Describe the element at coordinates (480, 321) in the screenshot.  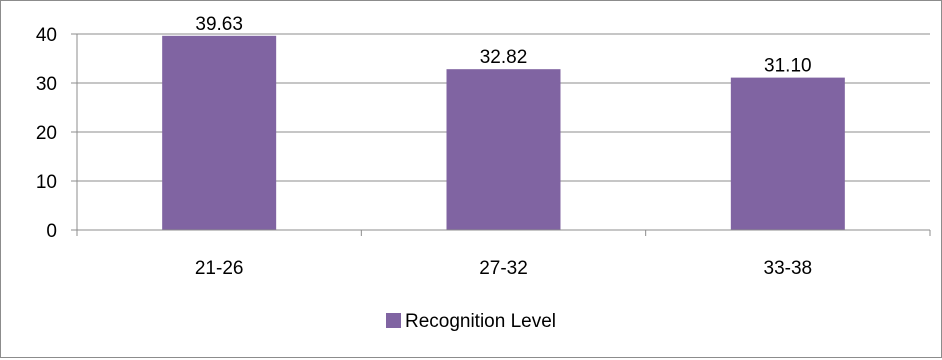
I see `legend-label: Recognition Level` at that location.